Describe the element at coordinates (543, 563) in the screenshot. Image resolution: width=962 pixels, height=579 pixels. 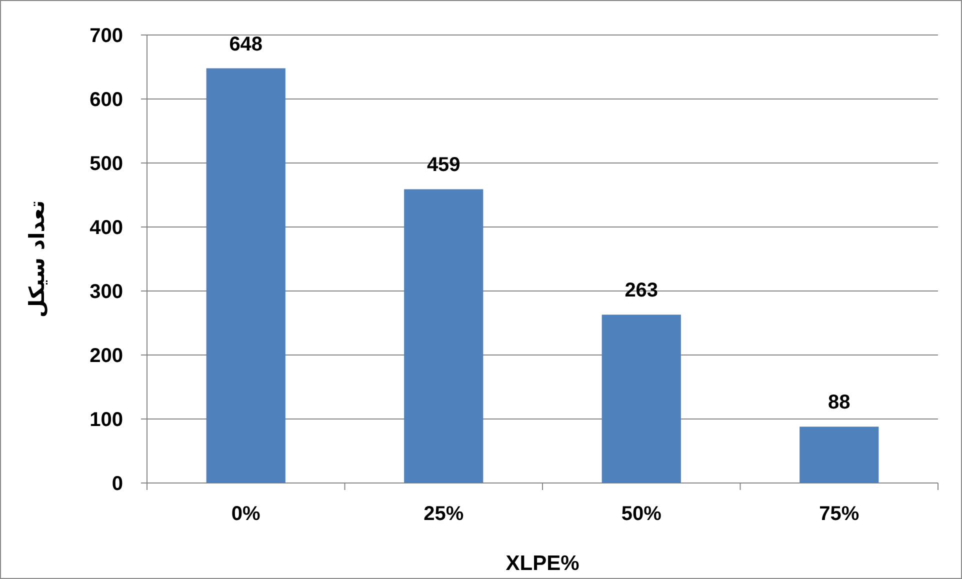
I see `x-axis-title: XLPE%` at that location.